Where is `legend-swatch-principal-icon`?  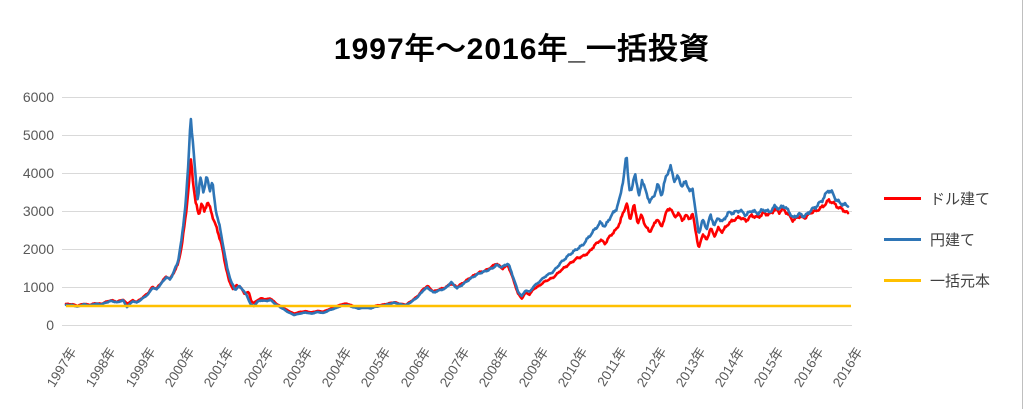 legend-swatch-principal-icon is located at coordinates (902, 280).